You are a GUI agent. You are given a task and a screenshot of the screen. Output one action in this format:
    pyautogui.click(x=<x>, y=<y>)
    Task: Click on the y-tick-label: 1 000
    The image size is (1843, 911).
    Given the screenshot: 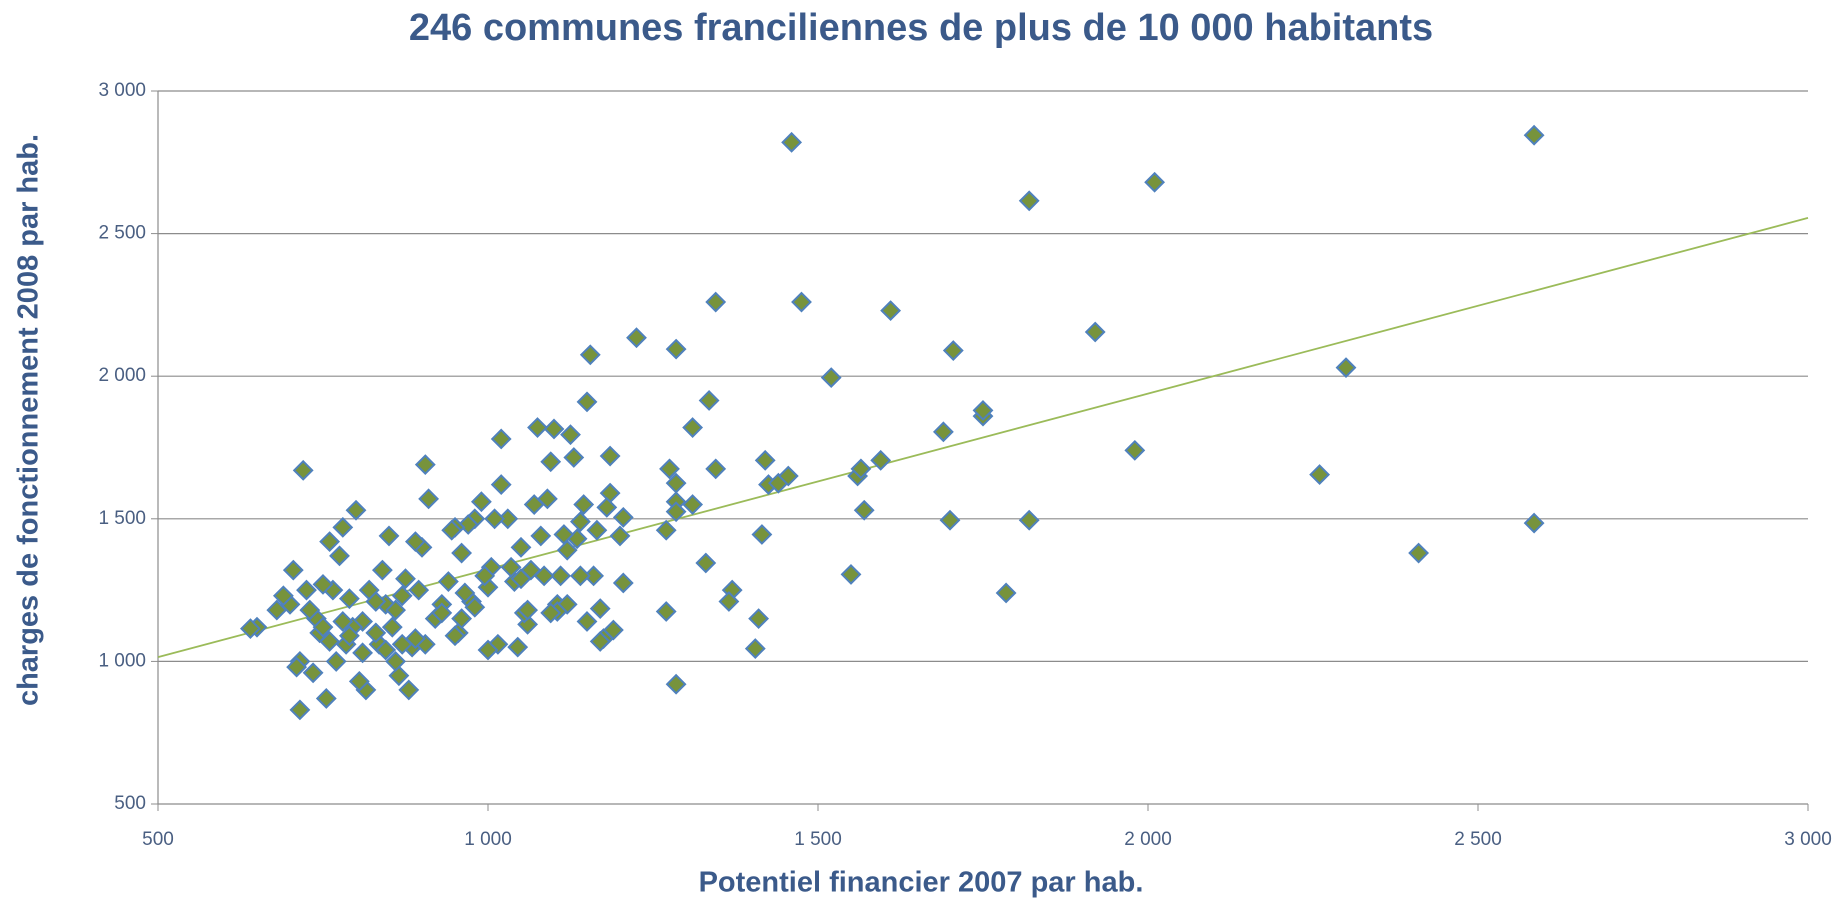 What is the action you would take?
    pyautogui.click(x=122, y=660)
    